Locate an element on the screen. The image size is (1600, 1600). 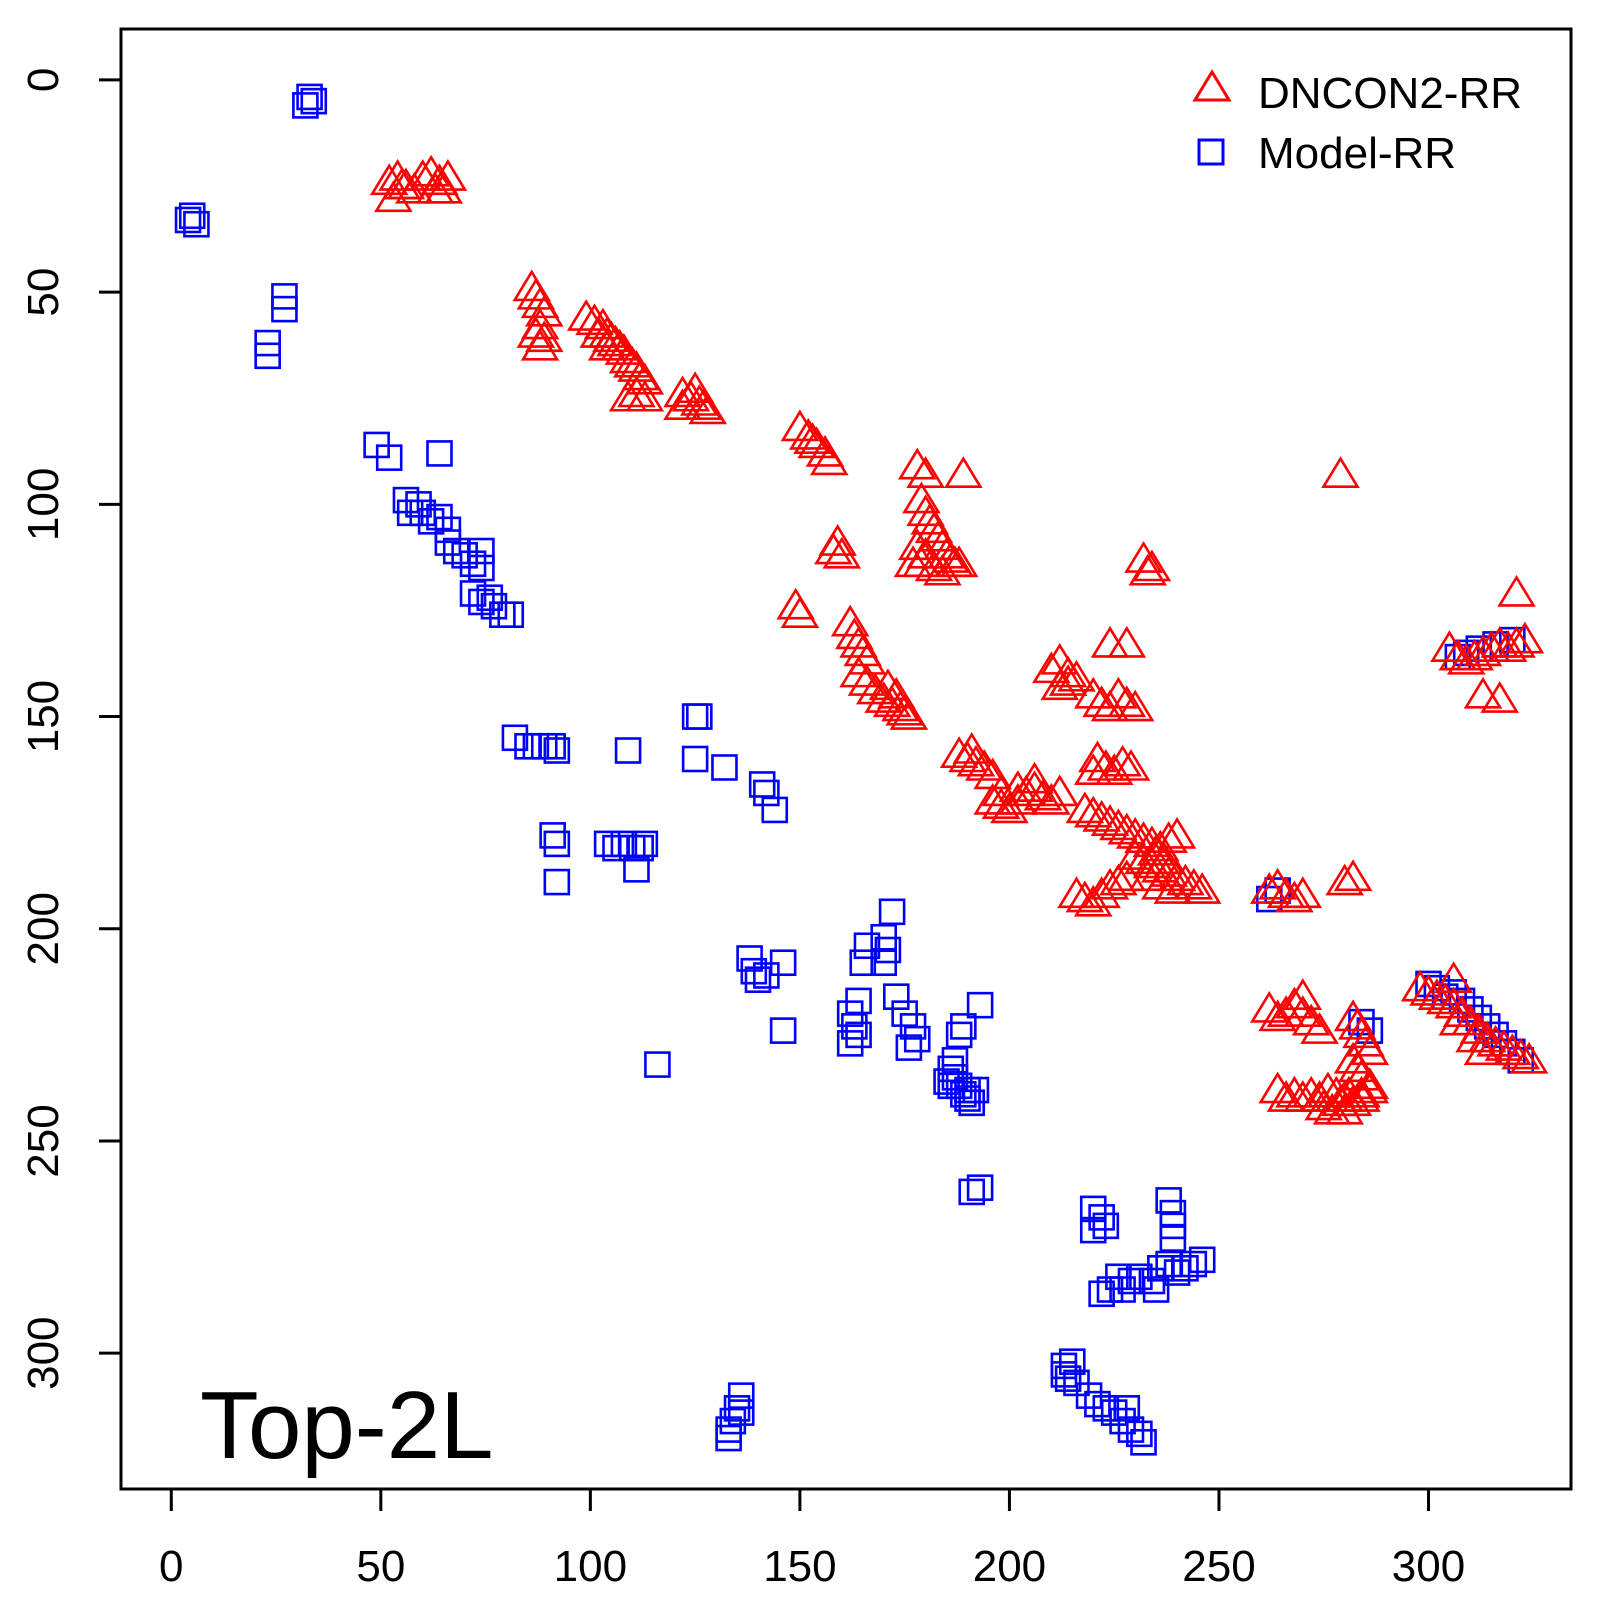
y-tick-label: 250 is located at coordinates (43, 1140).